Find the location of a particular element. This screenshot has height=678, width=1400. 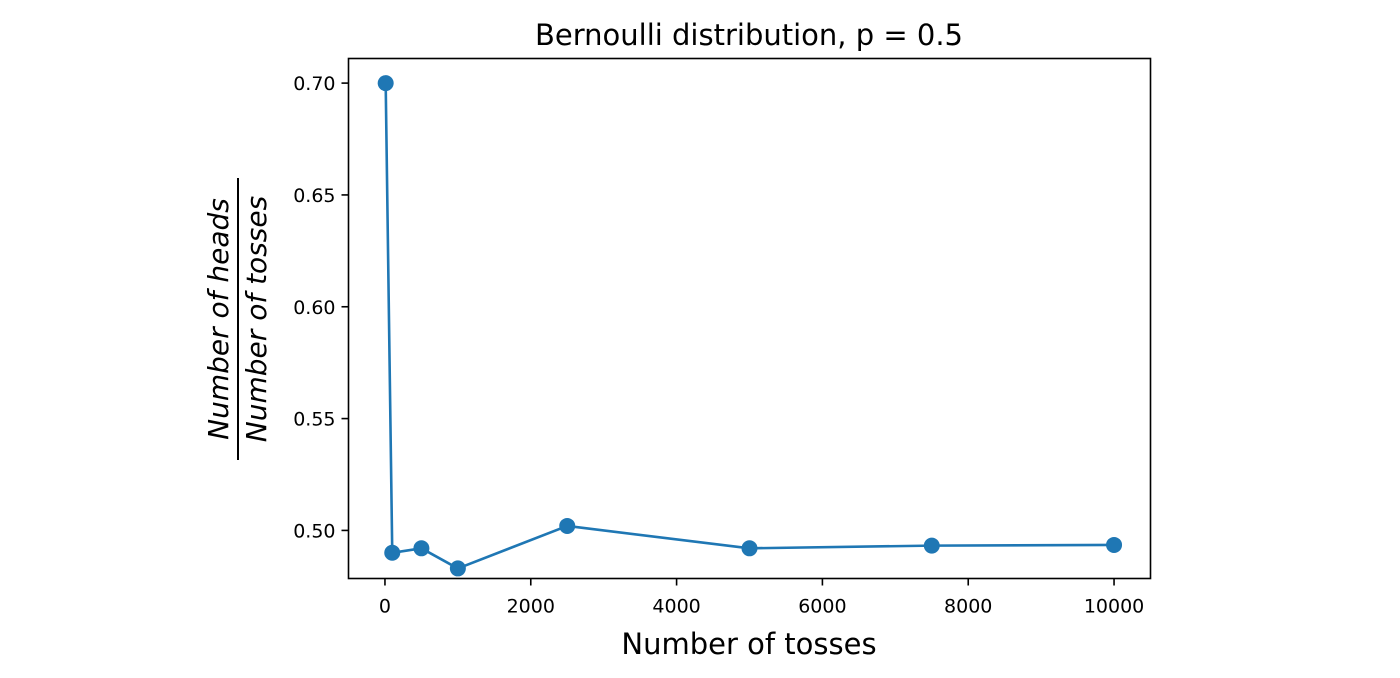

chart-title: Bernoulli distribution, p = 0.5 is located at coordinates (749, 35).